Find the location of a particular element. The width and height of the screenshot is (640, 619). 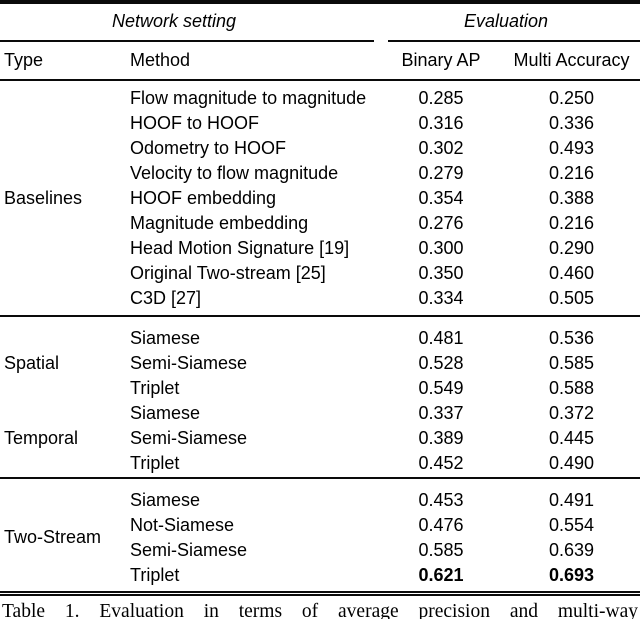

method-cell: HOOF to HOOF is located at coordinates (195, 122).